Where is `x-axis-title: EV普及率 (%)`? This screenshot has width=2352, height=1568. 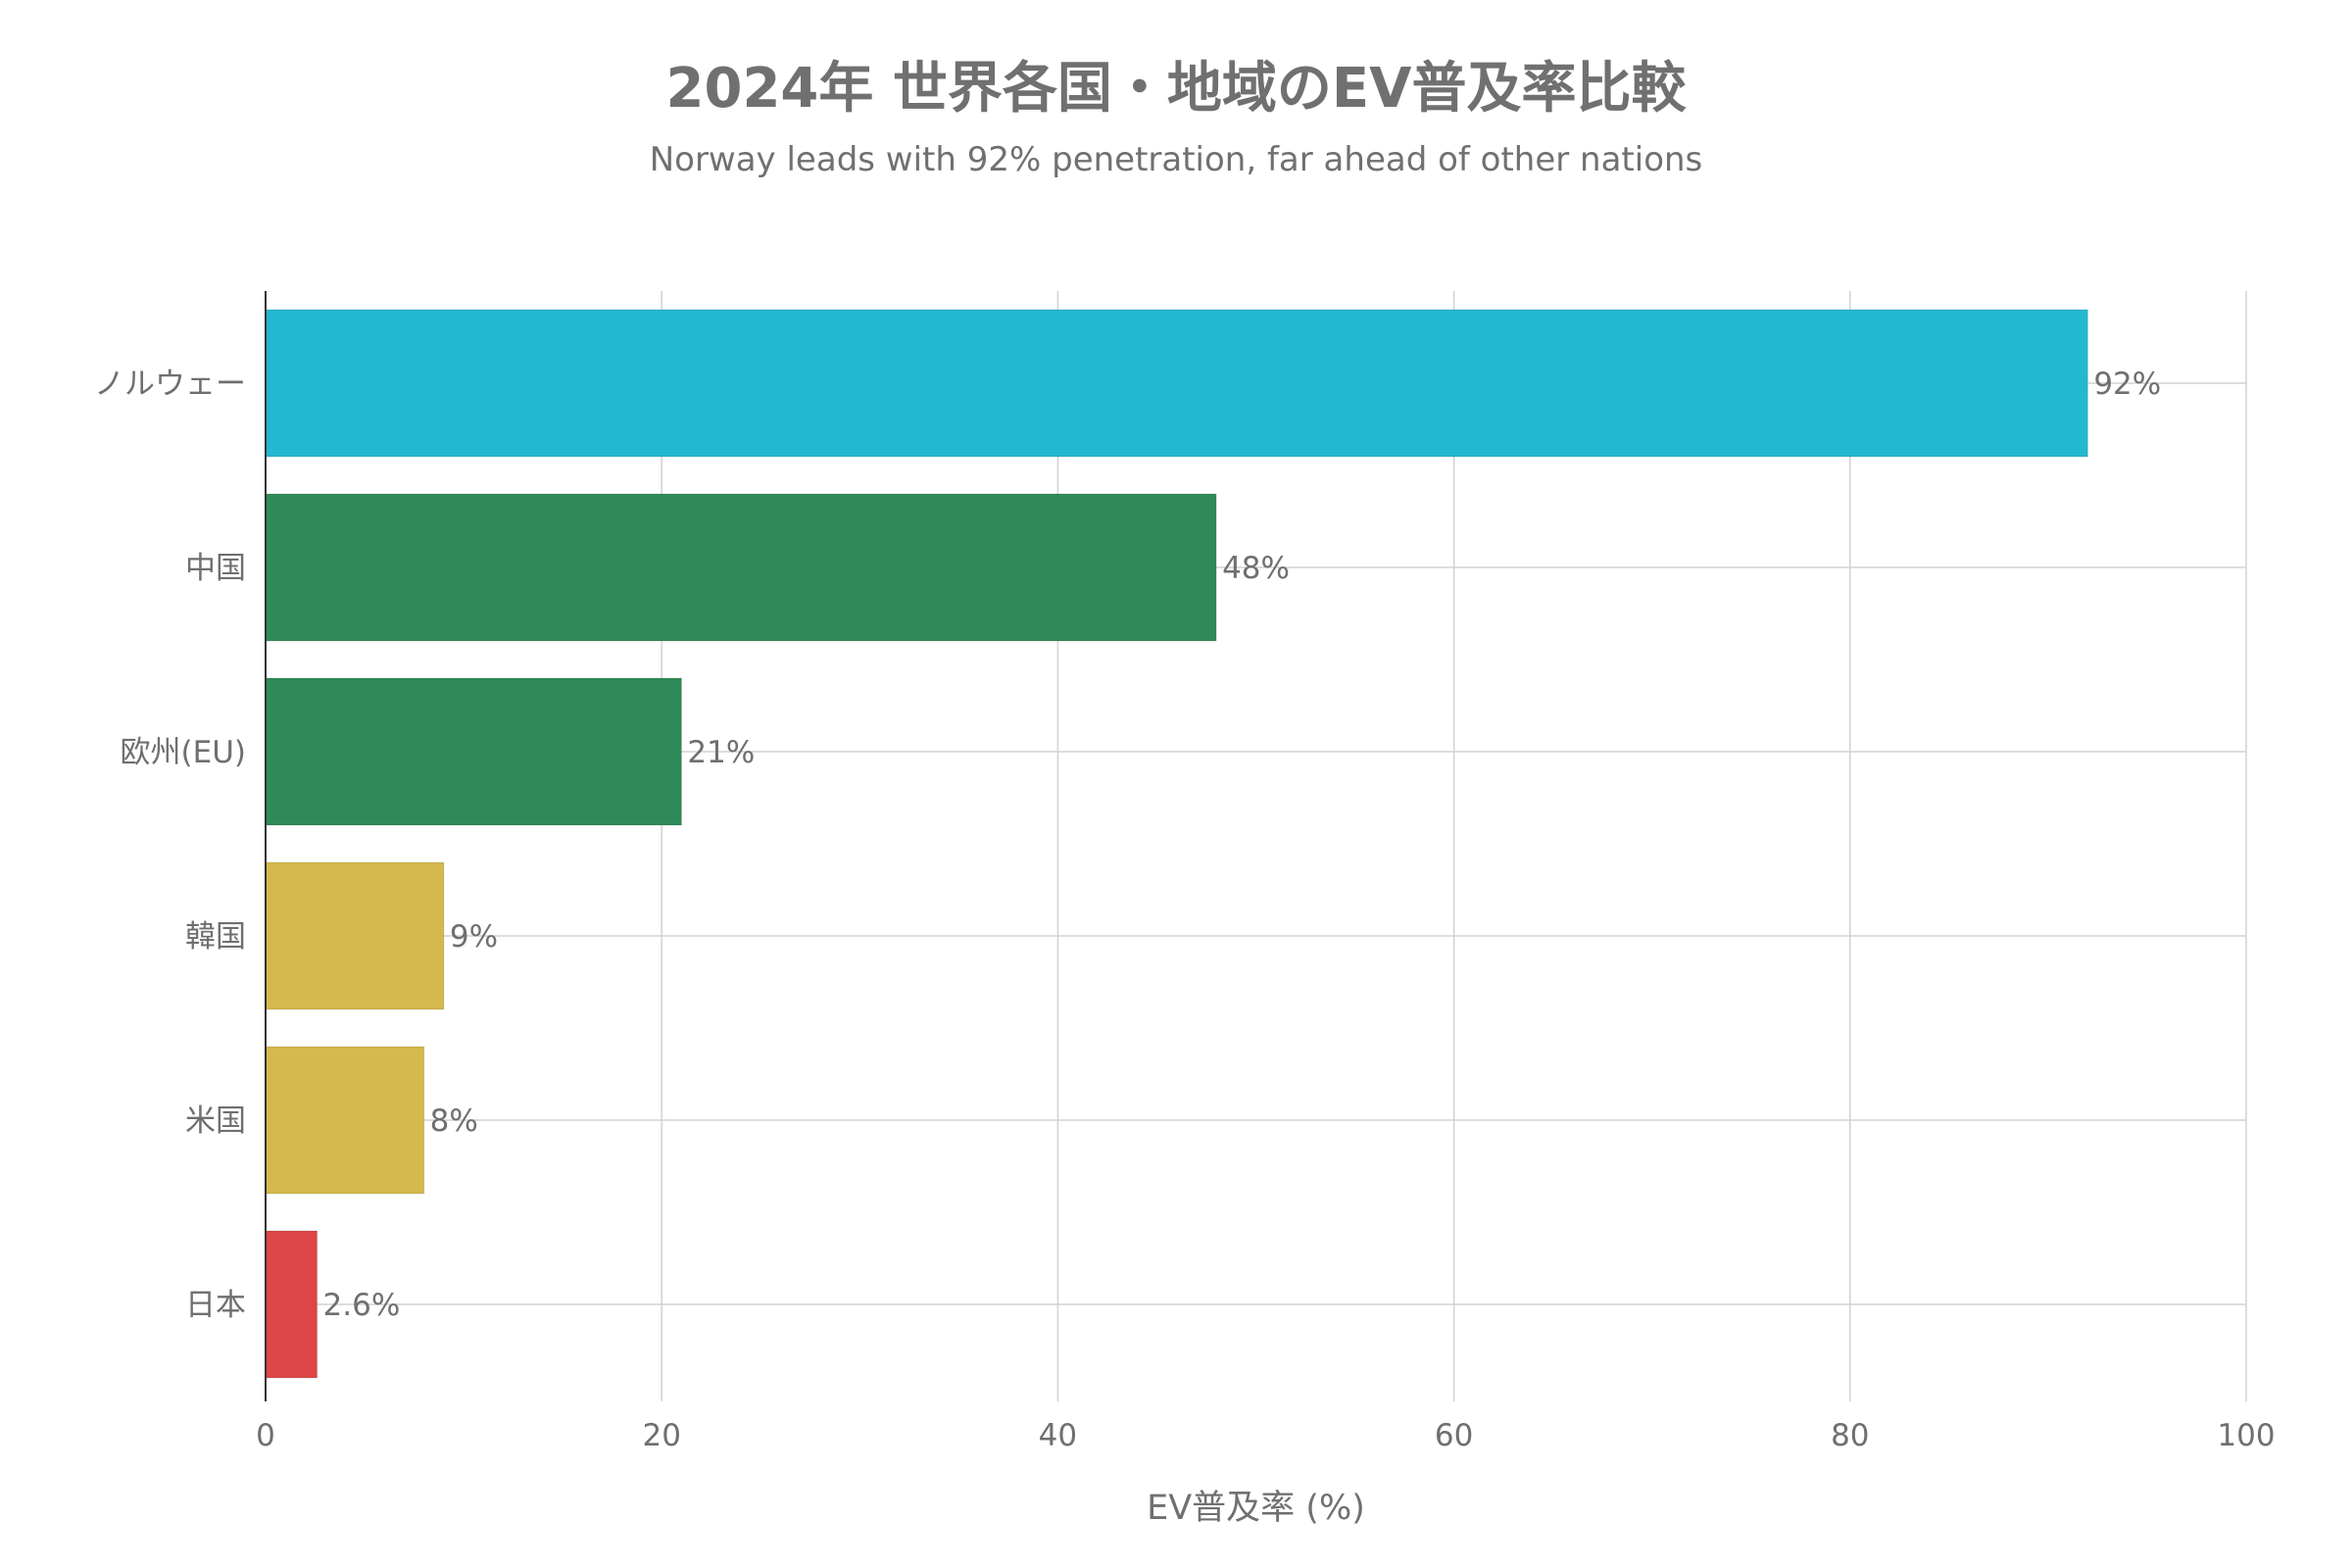
x-axis-title: EV普及率 (%) is located at coordinates (1256, 1508).